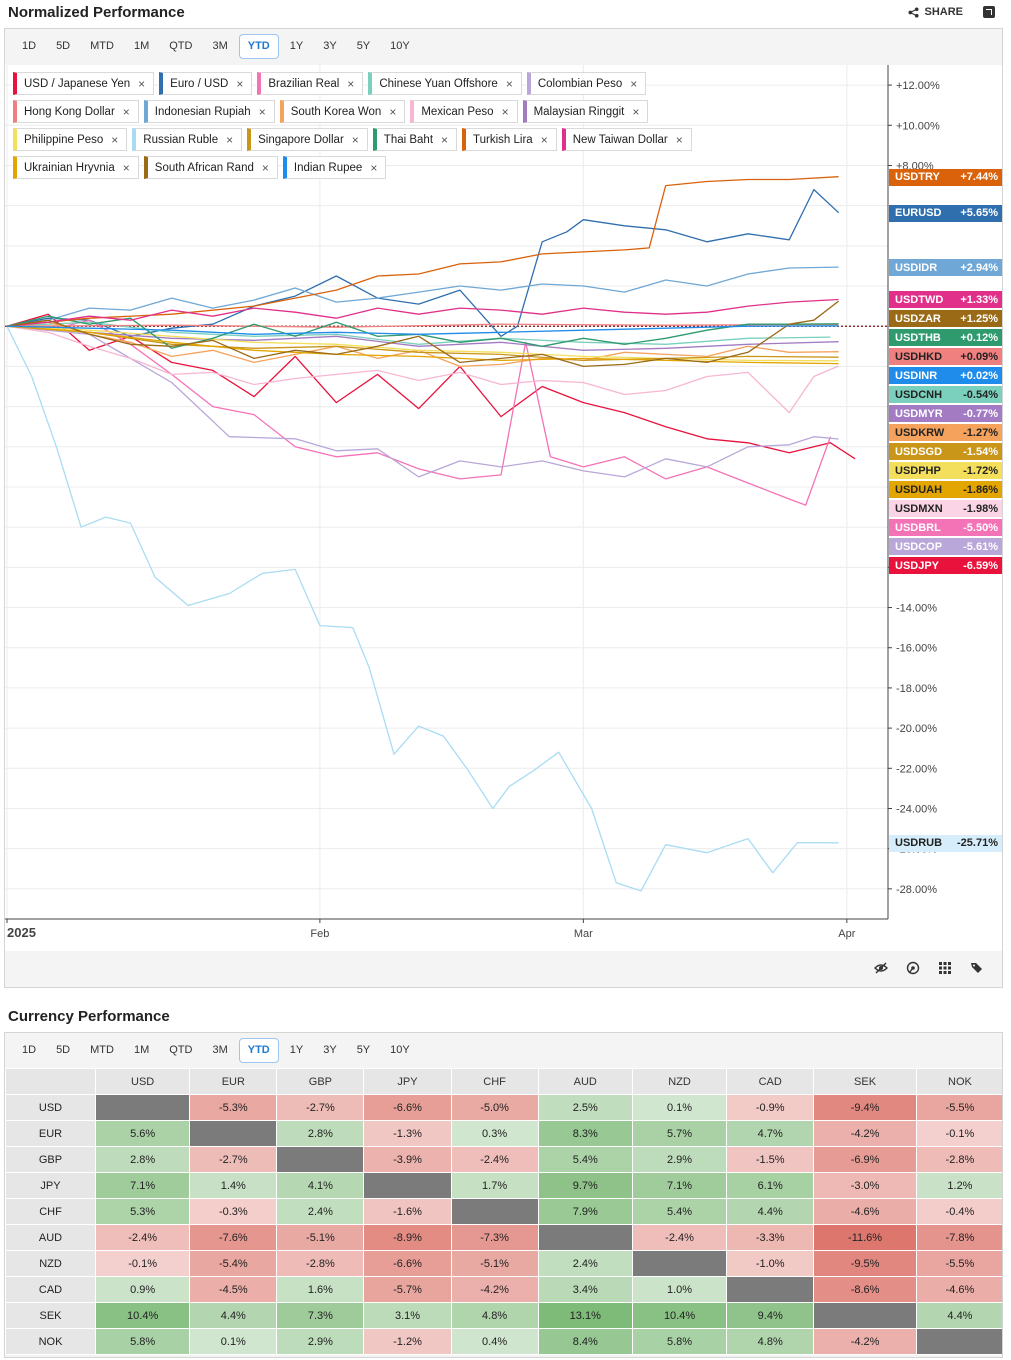 The image size is (1011, 1360). Describe the element at coordinates (342, 111) in the screenshot. I see `legend-item-usdkrw: South Korea Won ×` at that location.